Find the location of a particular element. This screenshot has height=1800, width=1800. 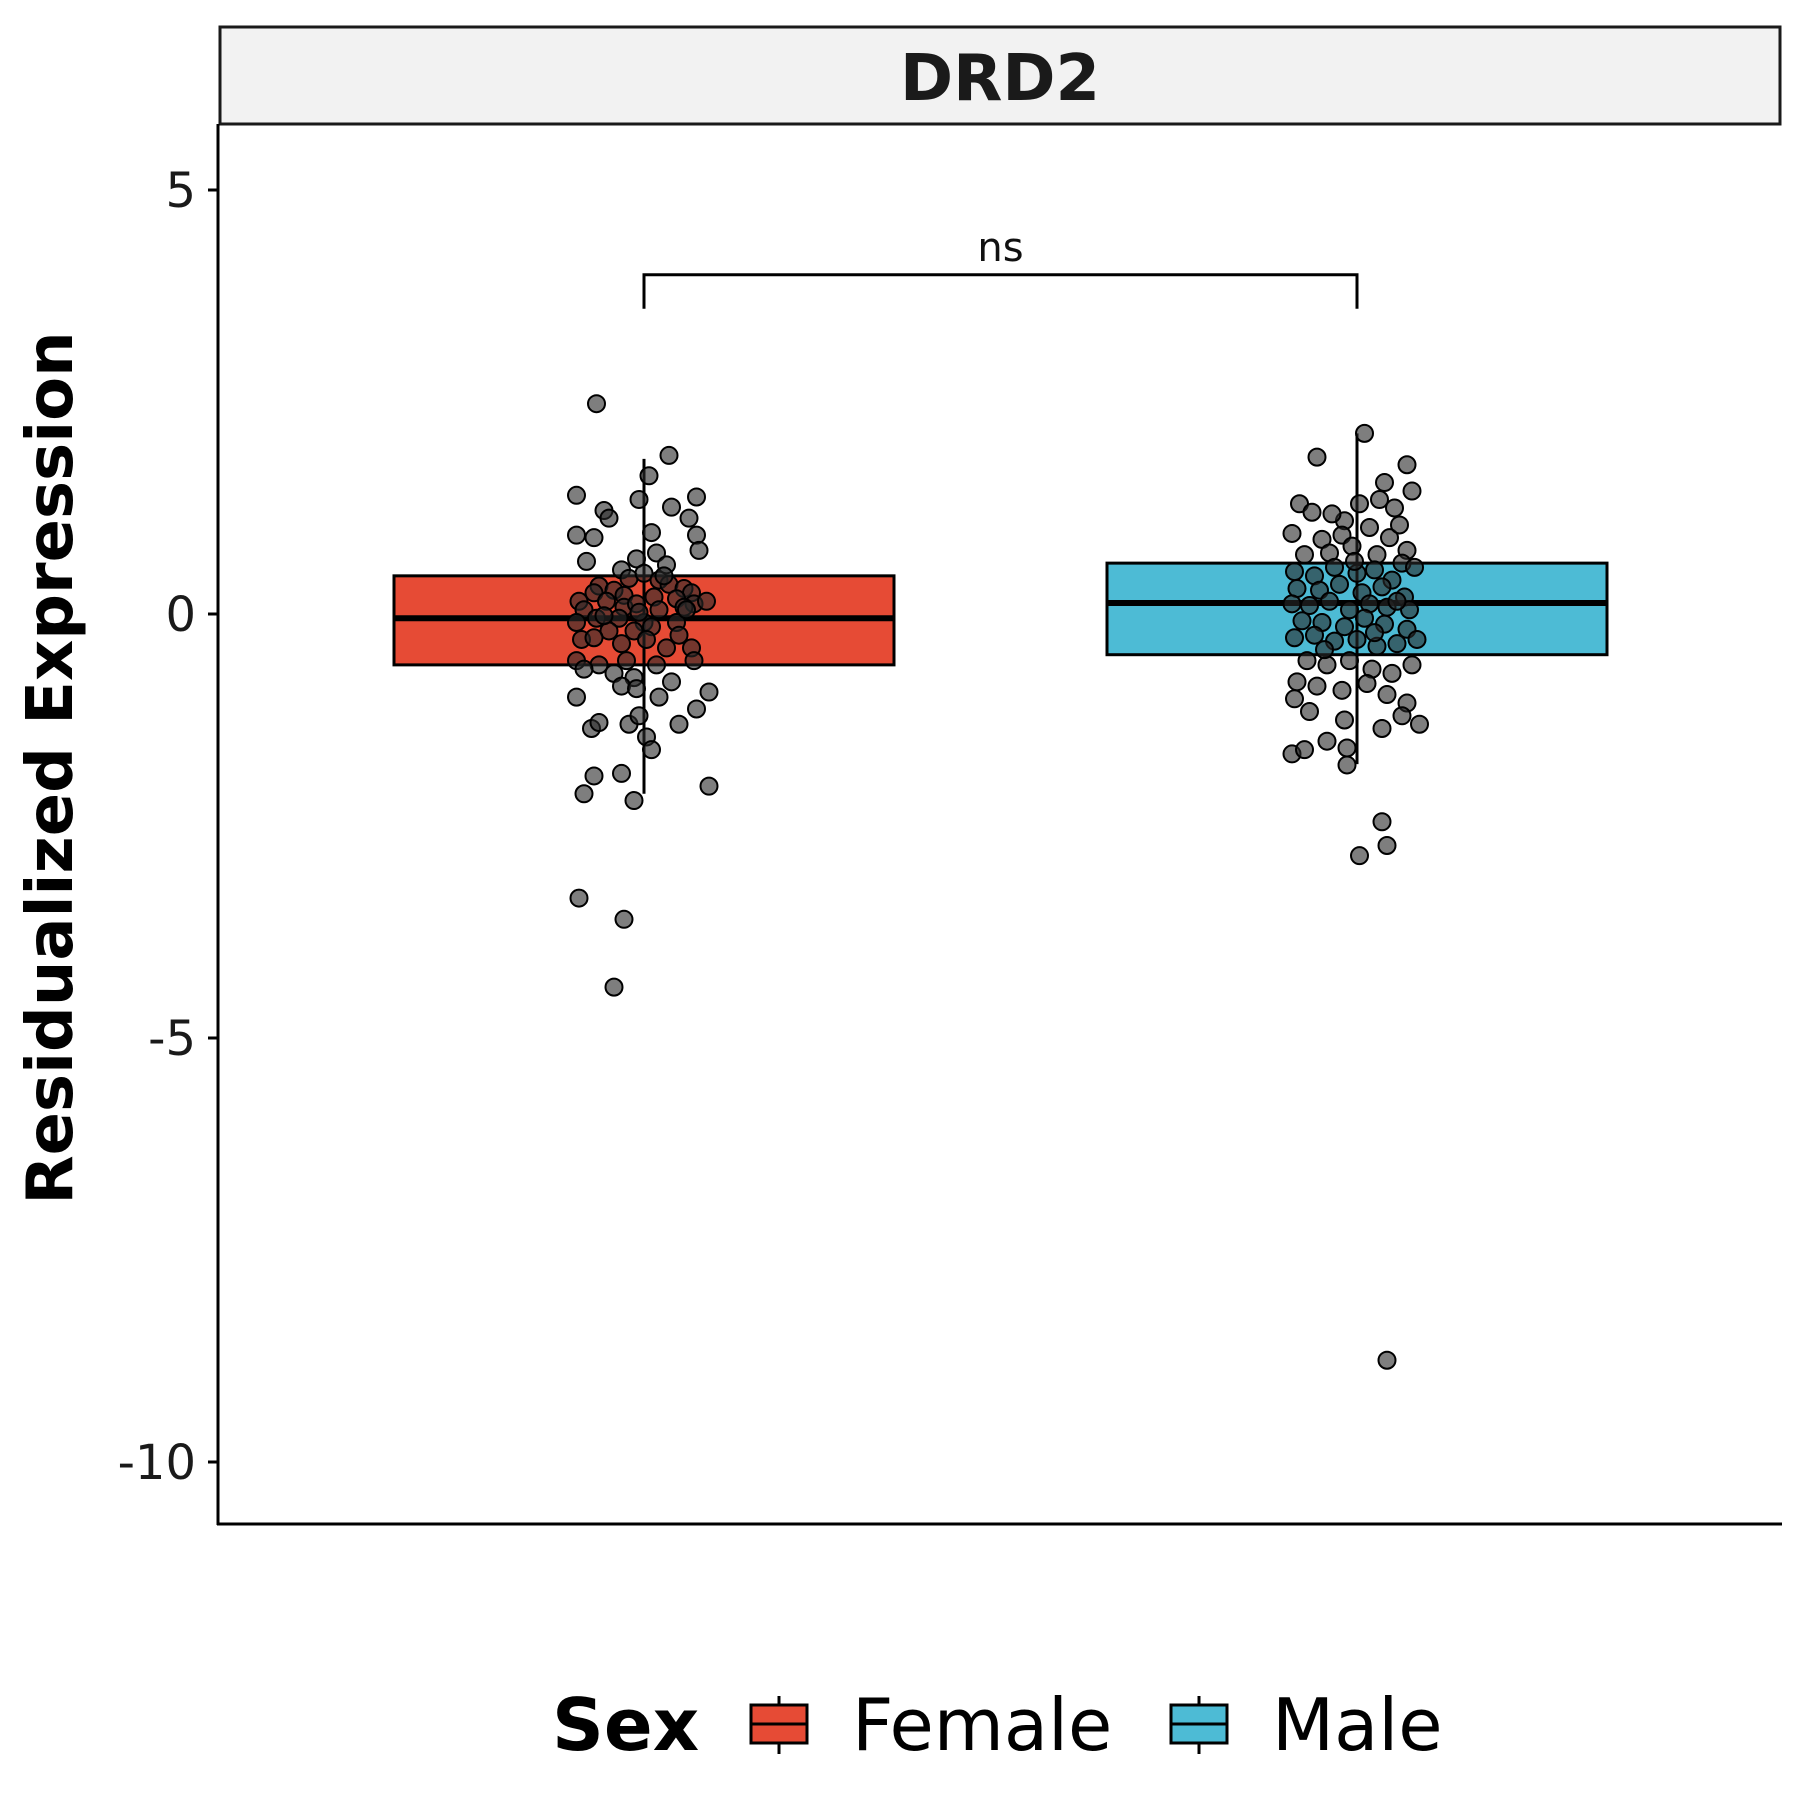

facet-strip-background is located at coordinates (1000, 75).